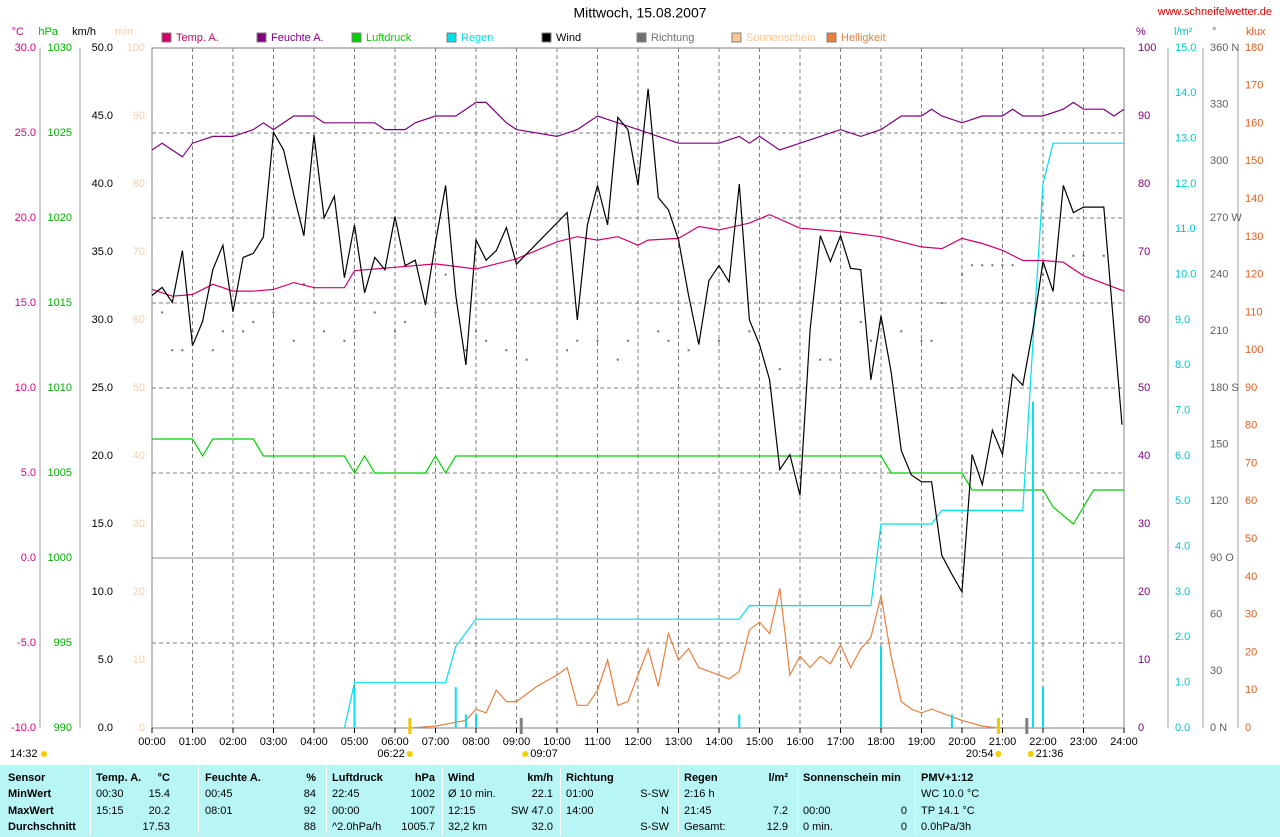 The image size is (1280, 837). What do you see at coordinates (102, 388) in the screenshot?
I see `y-tick-label: 25.0` at bounding box center [102, 388].